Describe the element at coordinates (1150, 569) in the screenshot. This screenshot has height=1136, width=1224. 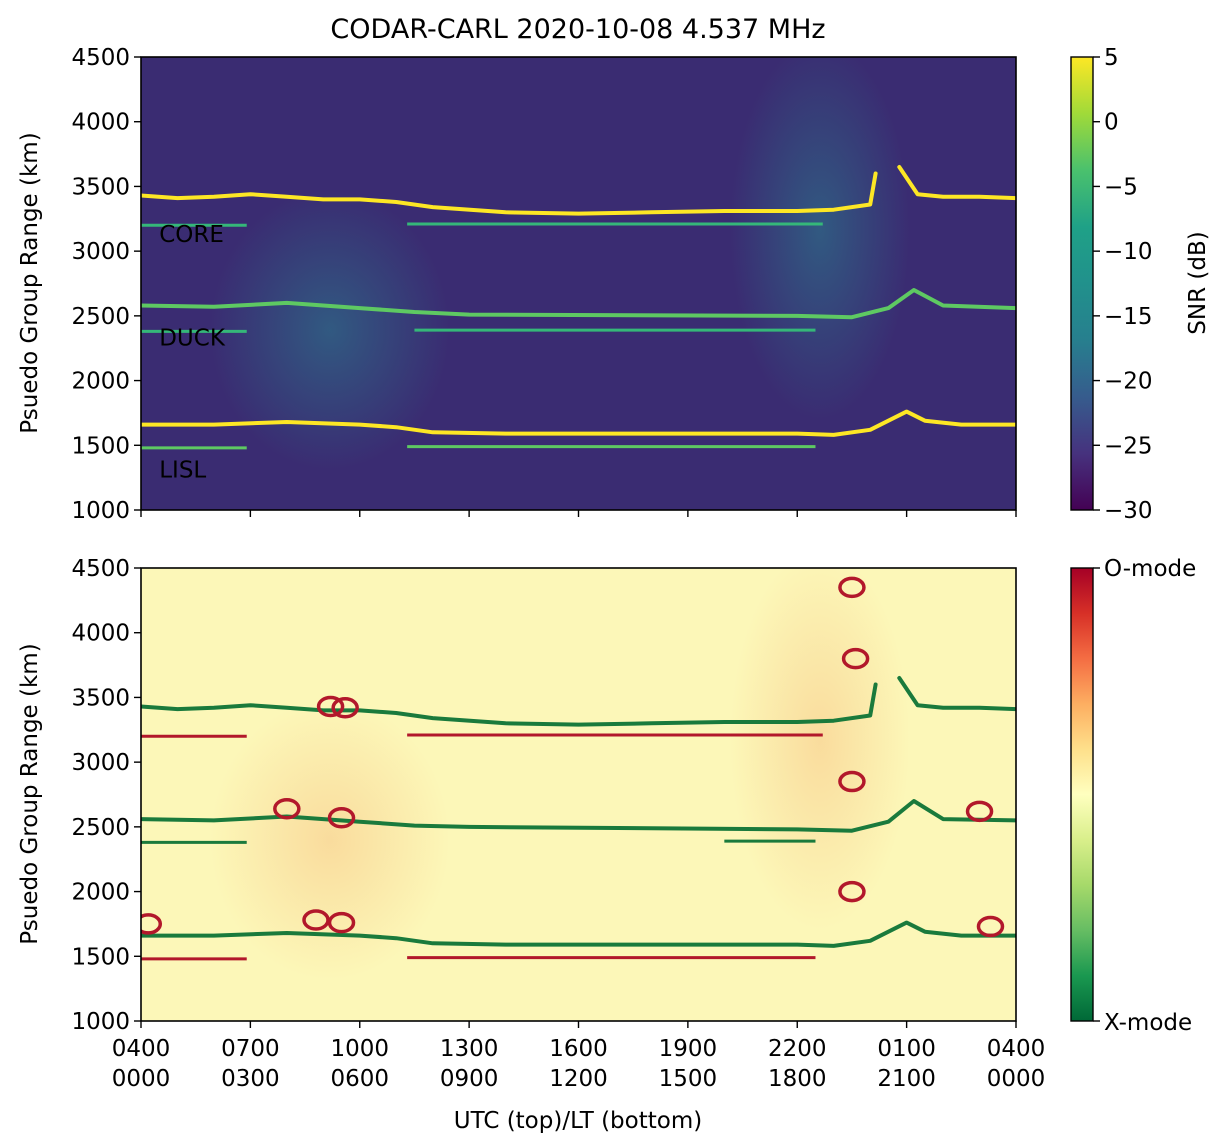
I see `bottom-colorbar-top-label: O-mode` at that location.